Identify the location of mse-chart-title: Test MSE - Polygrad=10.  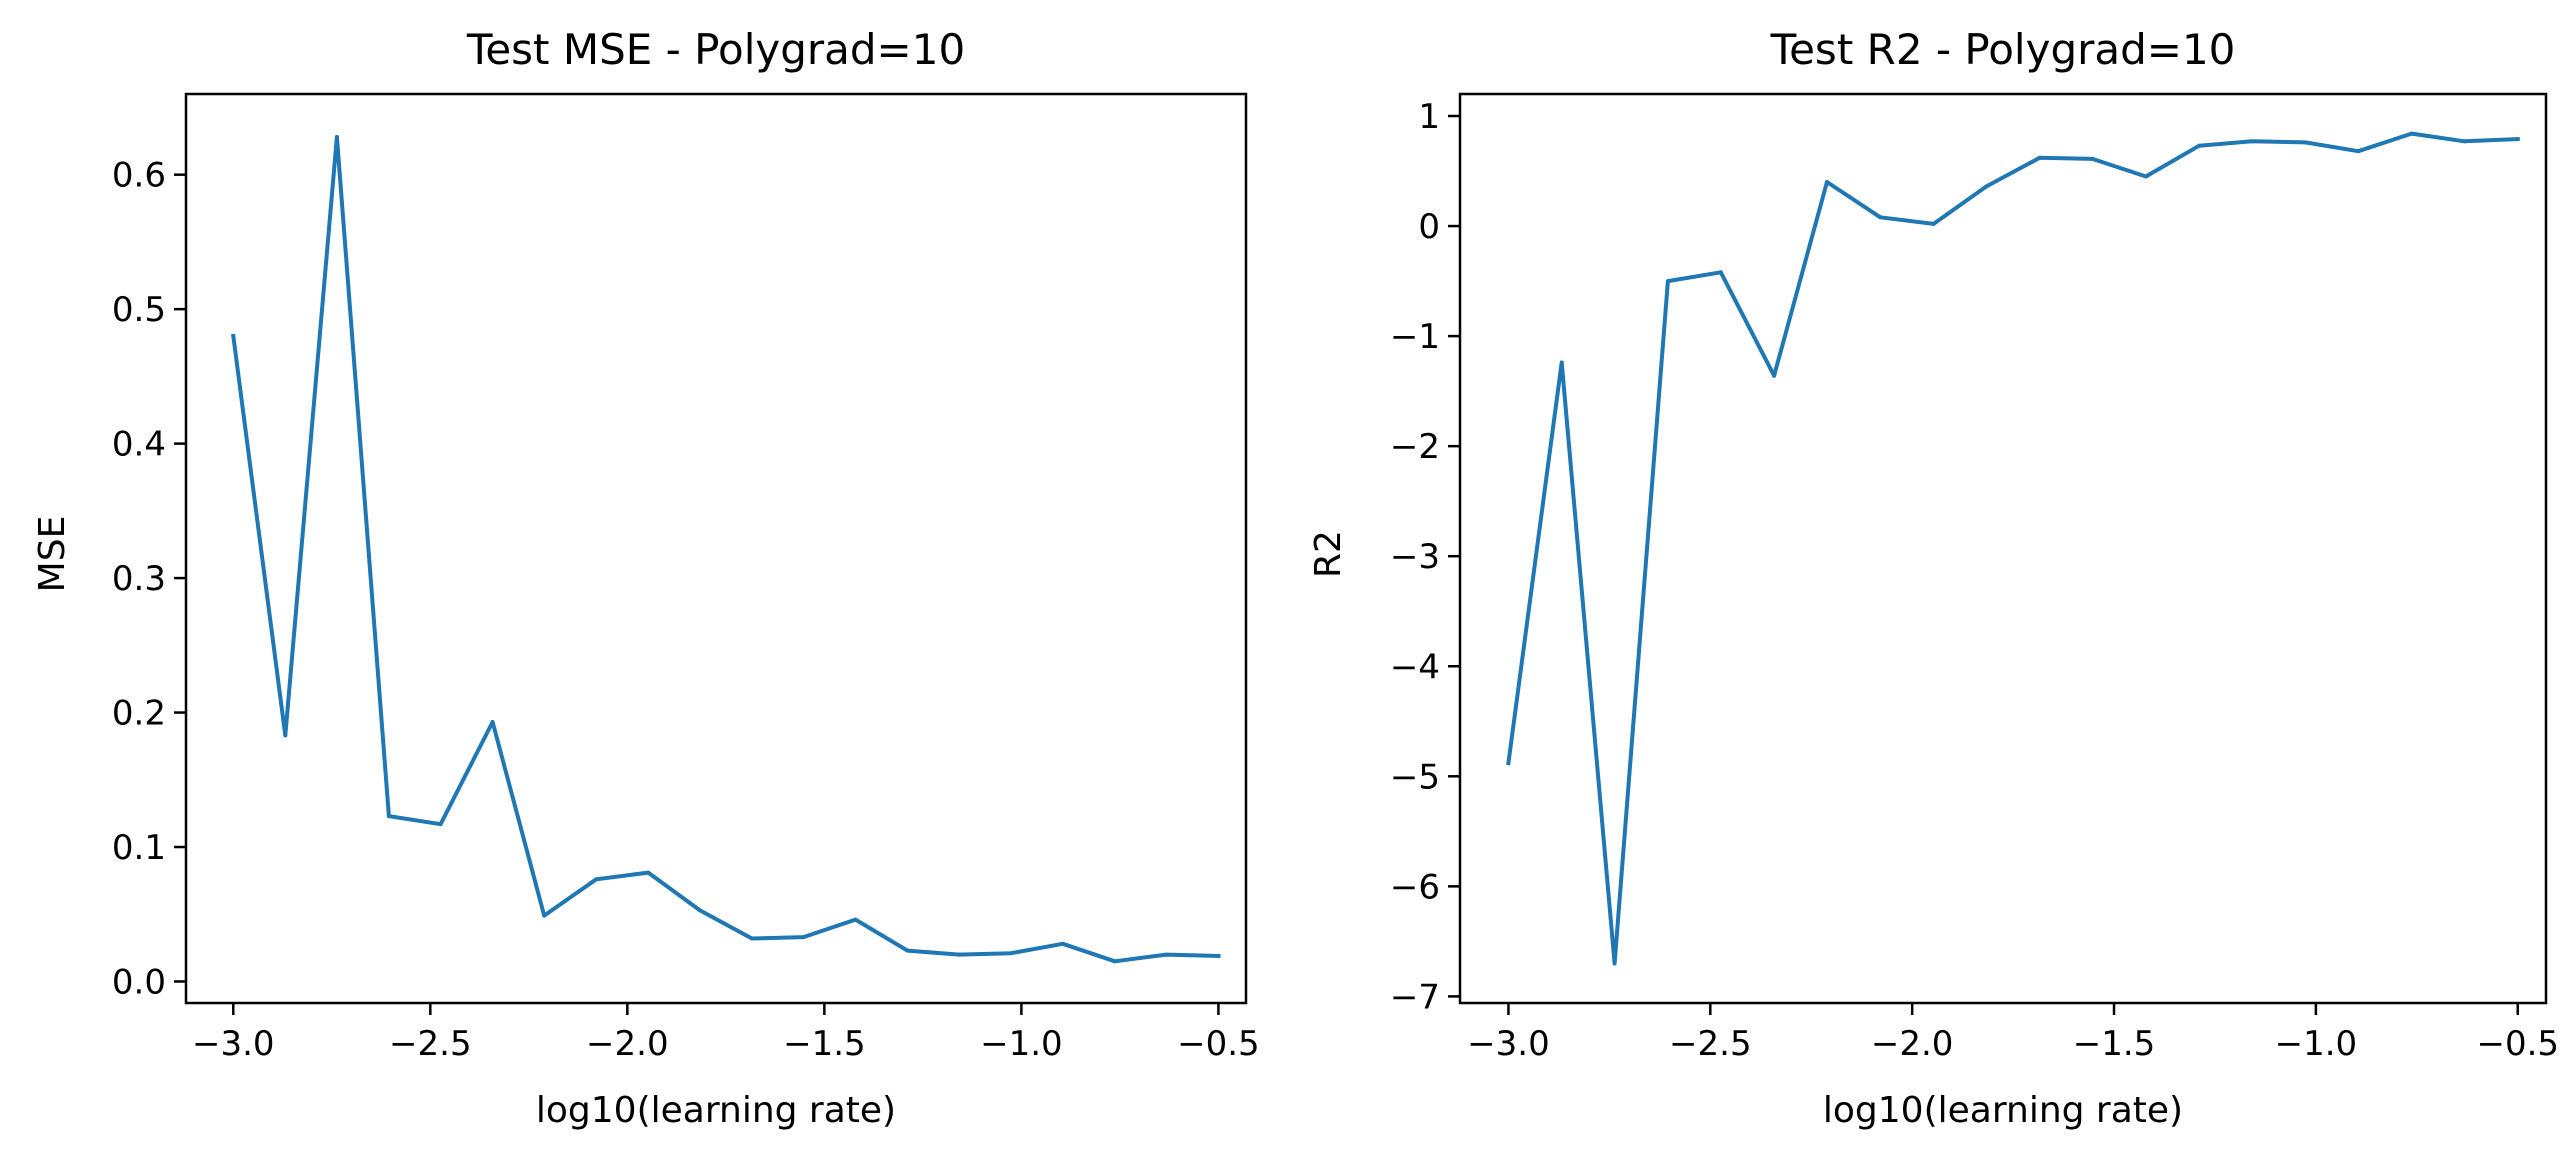
(715, 49).